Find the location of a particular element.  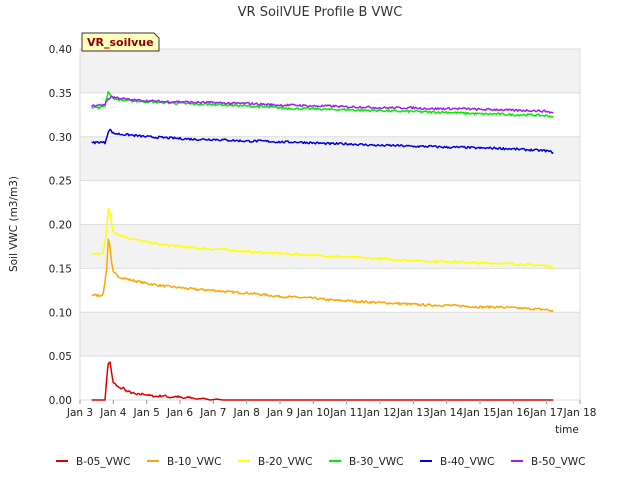

legend-label: B-30_VWC is located at coordinates (376, 462).